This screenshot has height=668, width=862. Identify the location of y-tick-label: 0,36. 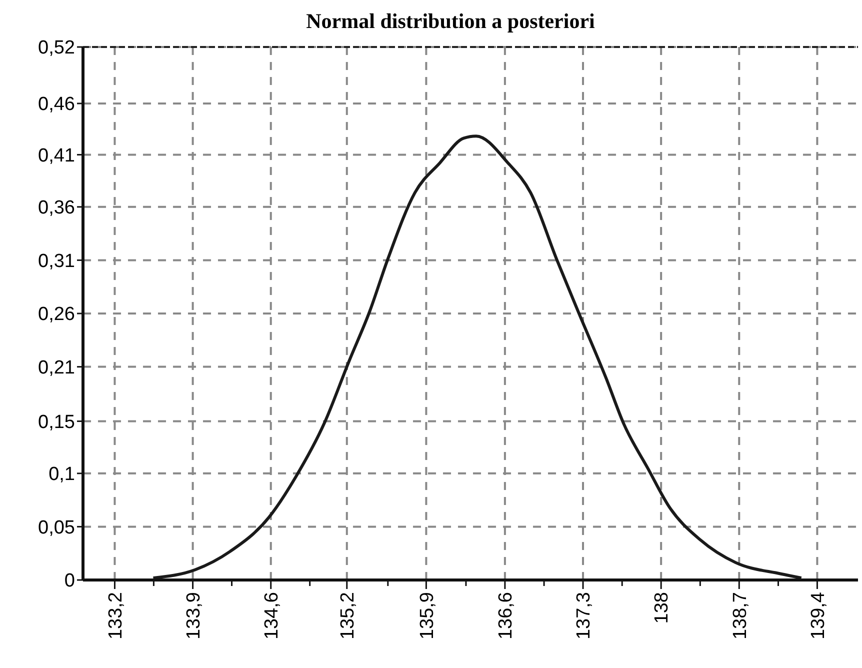
(56, 208).